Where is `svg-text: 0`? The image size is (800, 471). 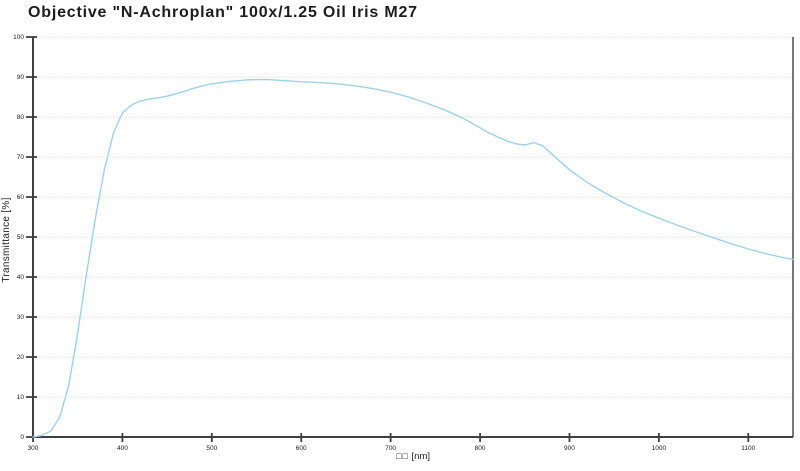
svg-text: 0 is located at coordinates (22, 437).